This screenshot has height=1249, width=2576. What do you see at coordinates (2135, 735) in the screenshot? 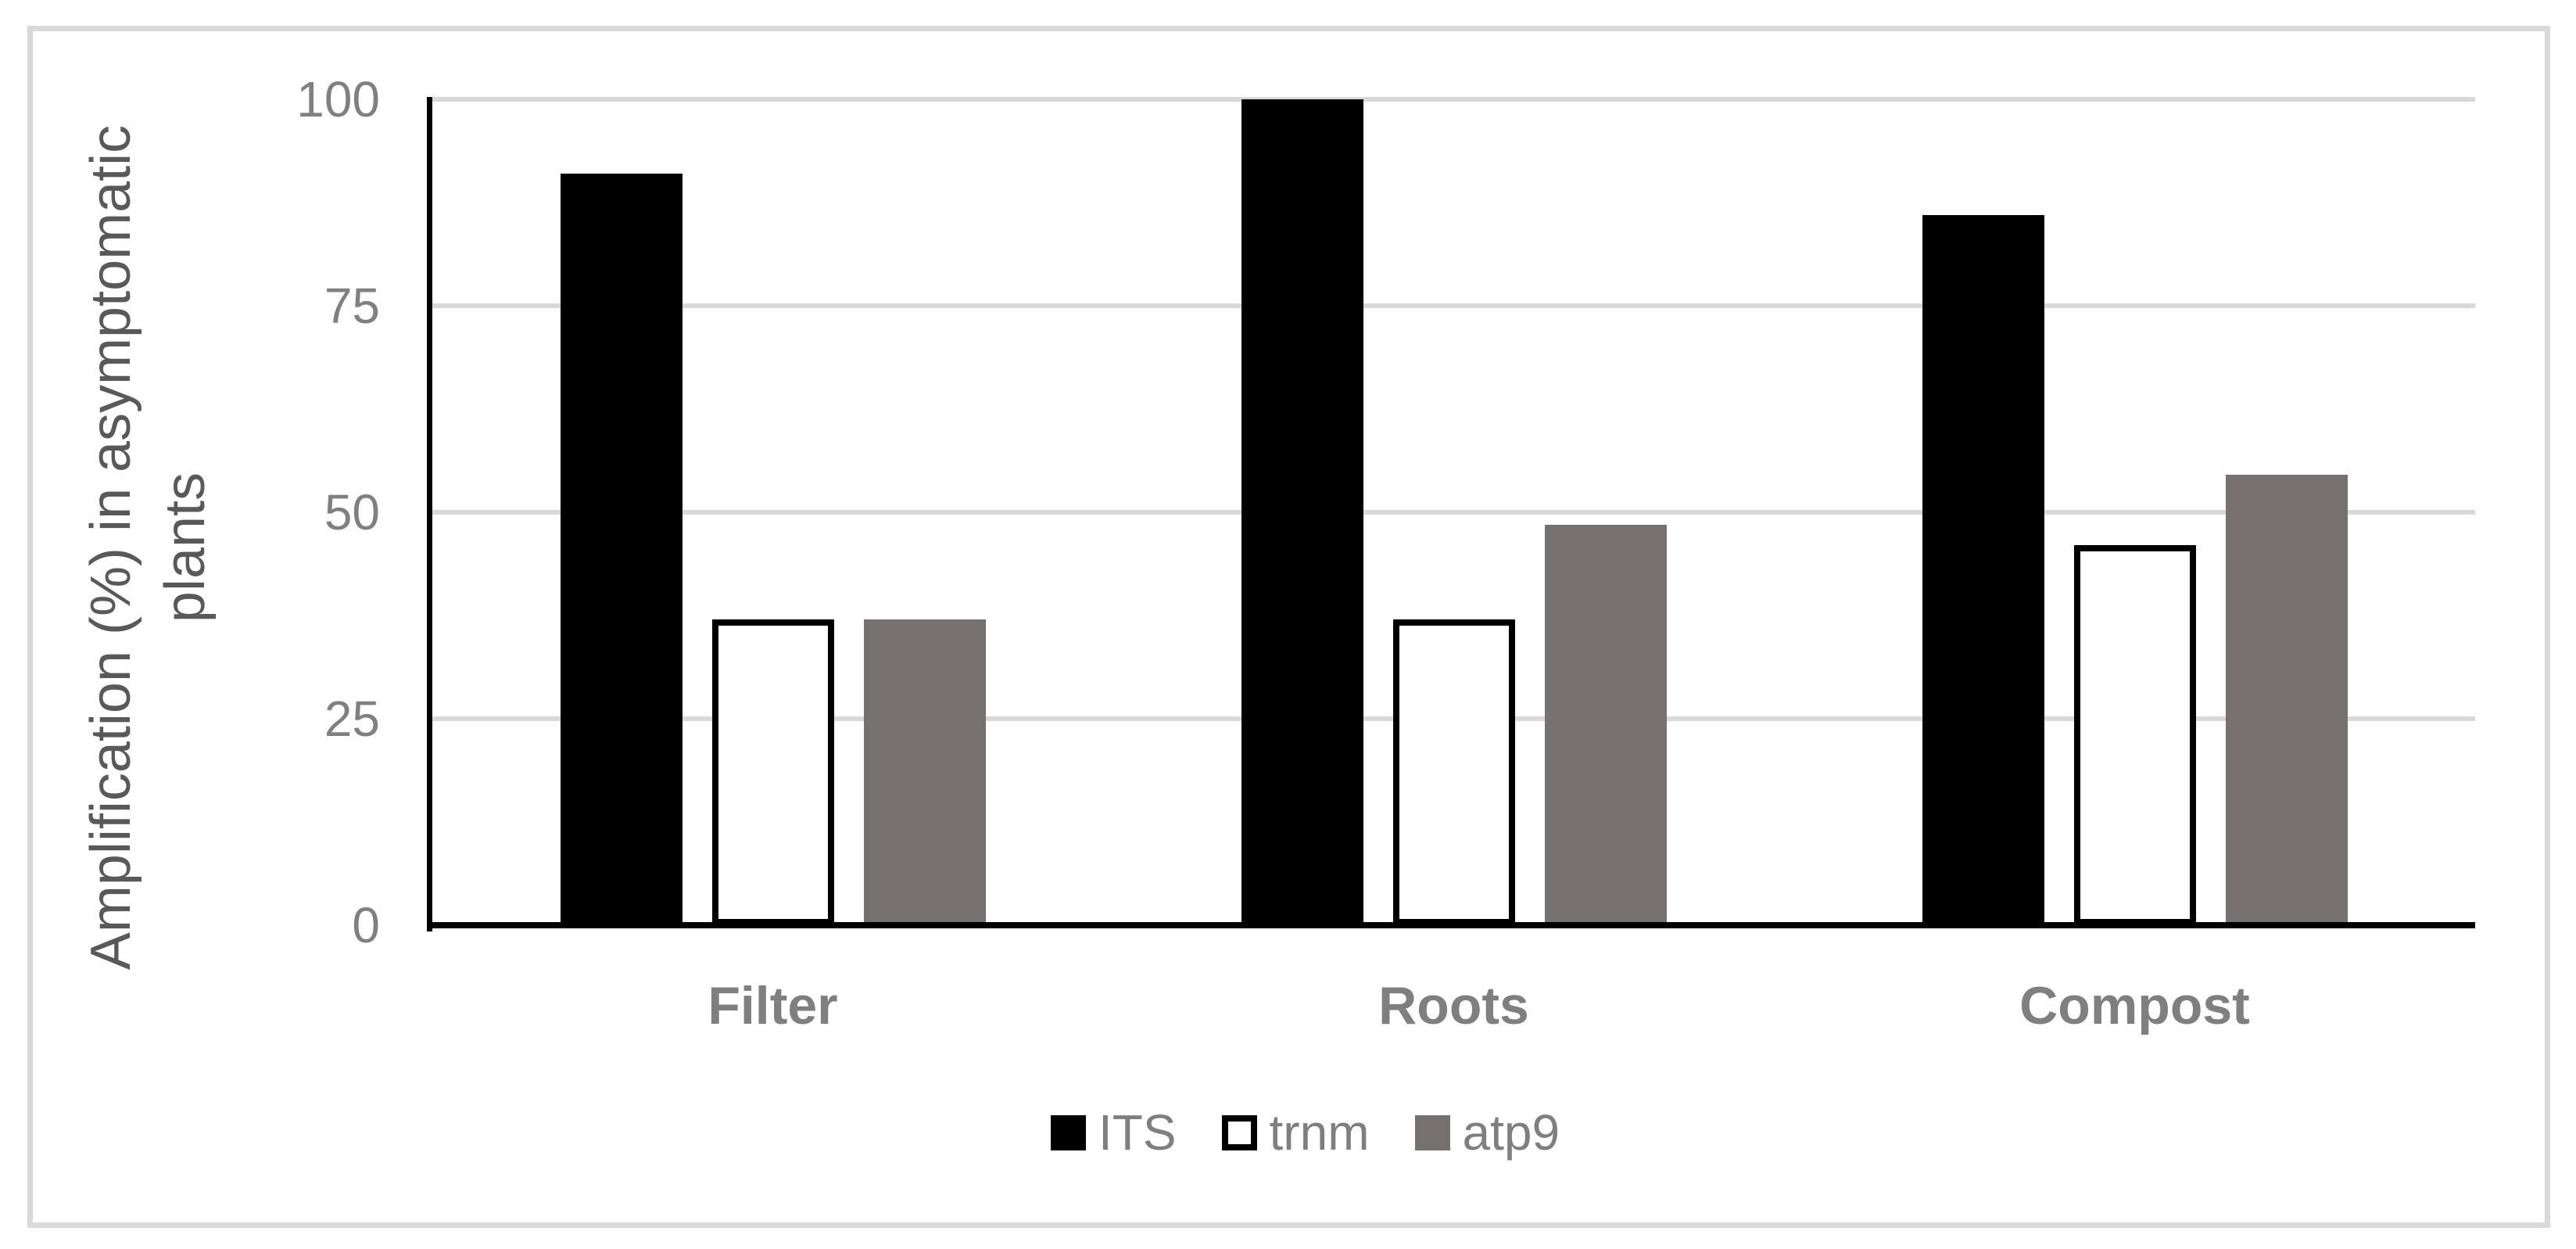
I see `bar-trnm-Compost` at bounding box center [2135, 735].